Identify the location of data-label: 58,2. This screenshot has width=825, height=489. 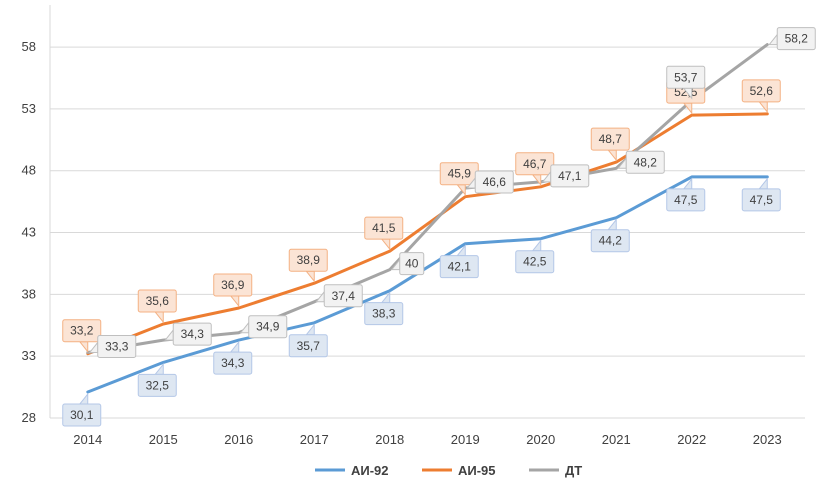
(792, 39).